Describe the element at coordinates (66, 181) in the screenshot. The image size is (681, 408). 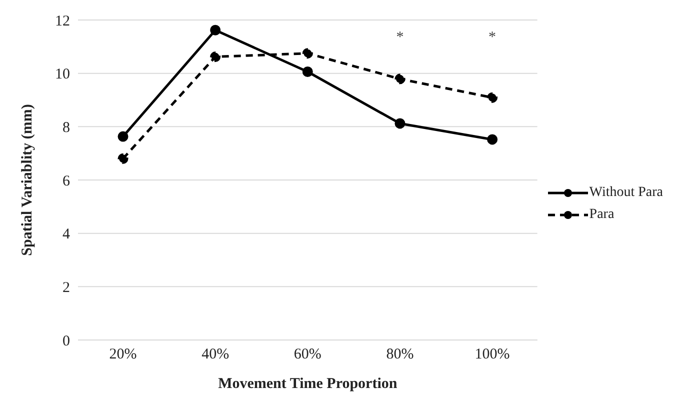
I see `y-tick-label: 6` at that location.